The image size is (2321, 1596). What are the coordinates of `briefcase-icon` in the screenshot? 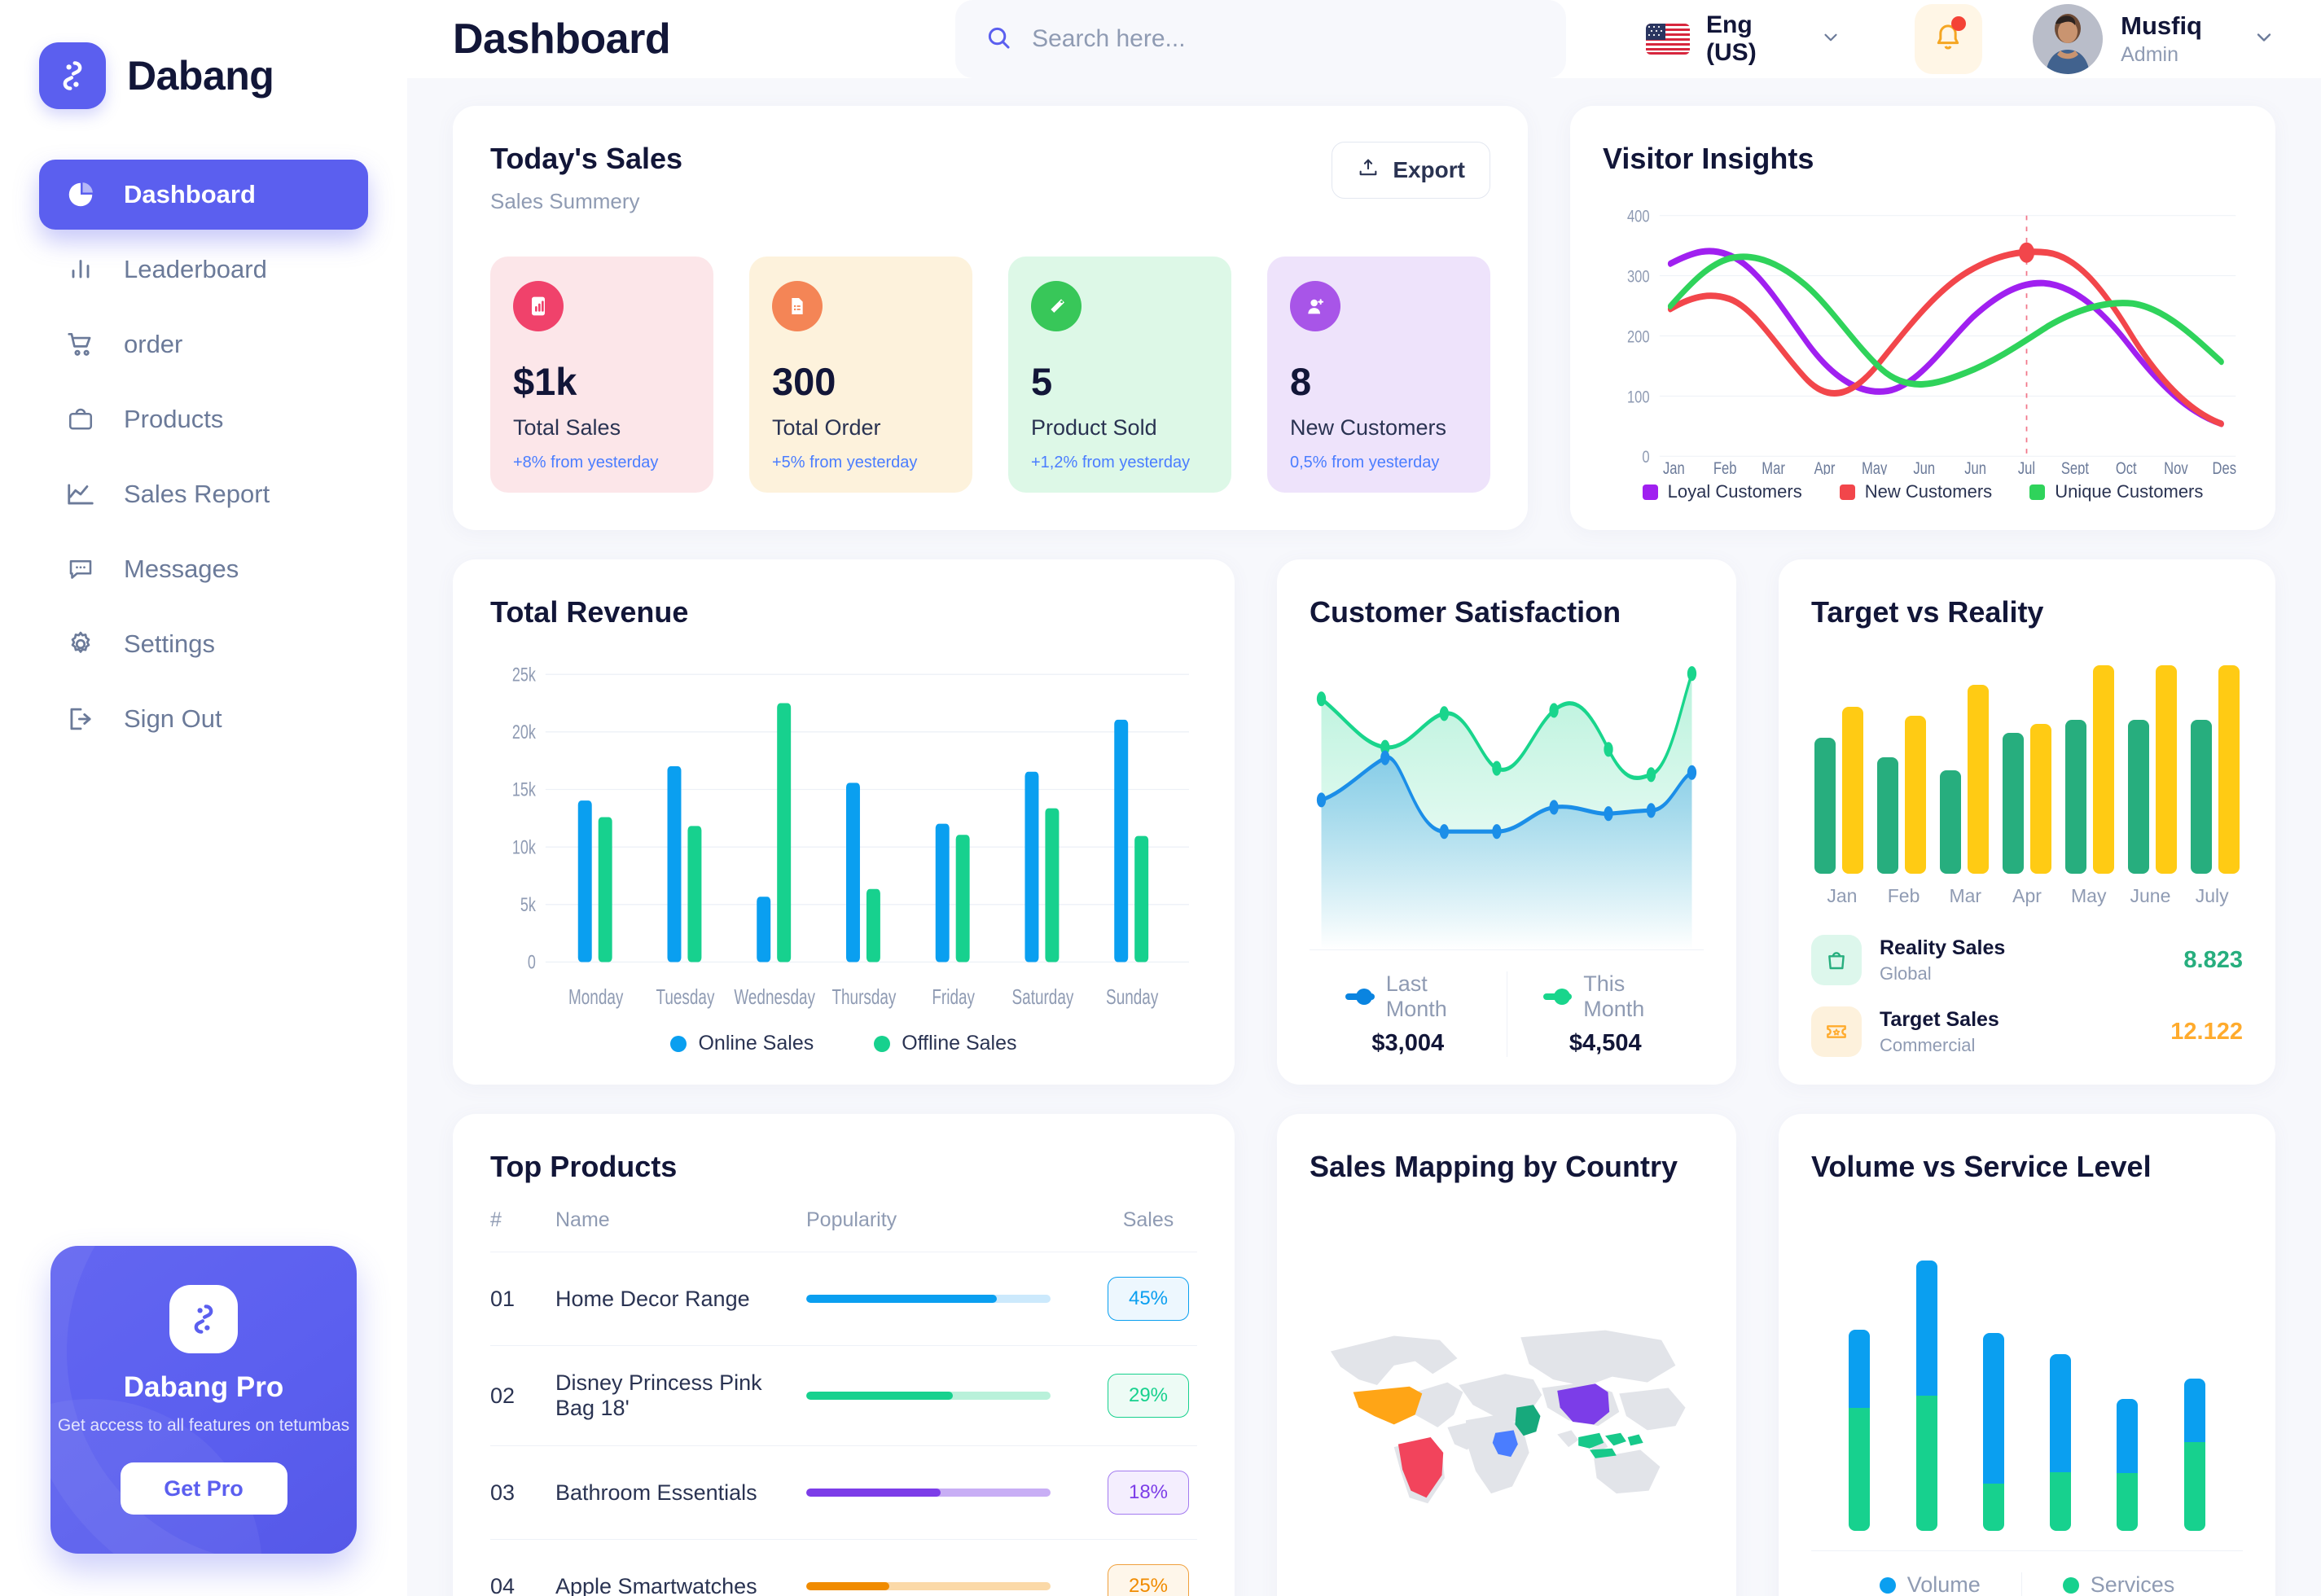 It's located at (81, 419).